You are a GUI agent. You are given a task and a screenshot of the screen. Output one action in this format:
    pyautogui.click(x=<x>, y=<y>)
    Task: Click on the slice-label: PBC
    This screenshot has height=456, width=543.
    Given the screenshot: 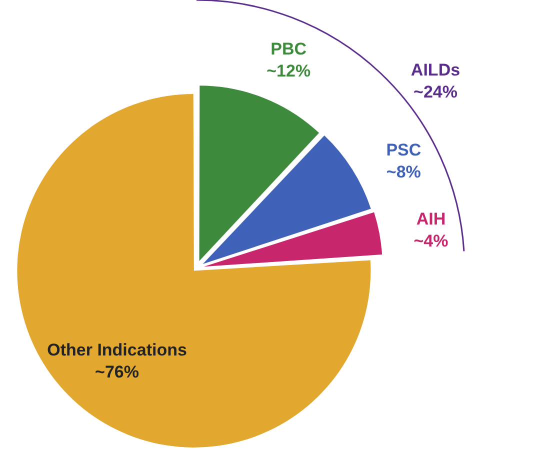 What is the action you would take?
    pyautogui.click(x=288, y=48)
    